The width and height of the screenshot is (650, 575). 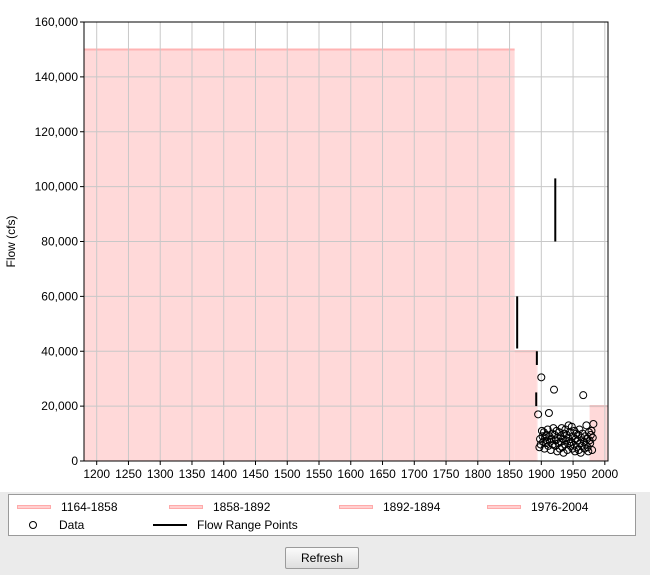 I want to click on legend-label-data: Data, so click(x=72, y=525).